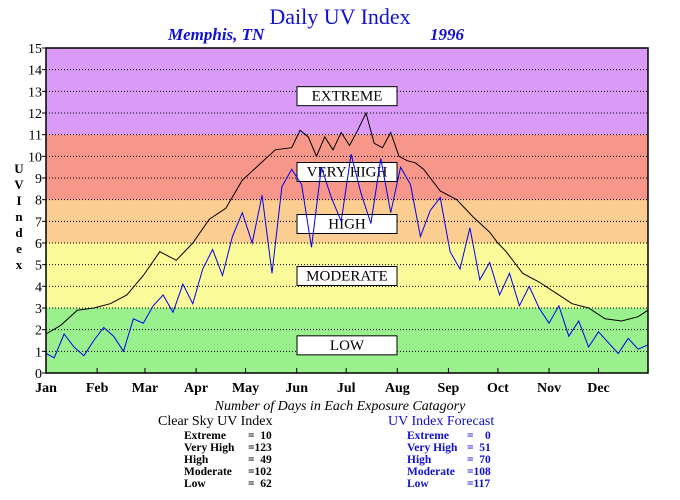 This screenshot has height=500, width=680. What do you see at coordinates (447, 34) in the screenshot?
I see `chart-subtitle-year: 1996` at bounding box center [447, 34].